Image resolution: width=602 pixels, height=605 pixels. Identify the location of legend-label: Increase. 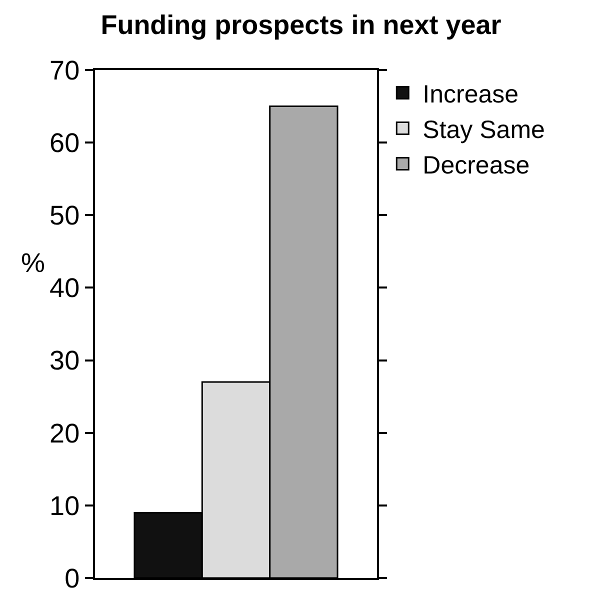
(470, 94).